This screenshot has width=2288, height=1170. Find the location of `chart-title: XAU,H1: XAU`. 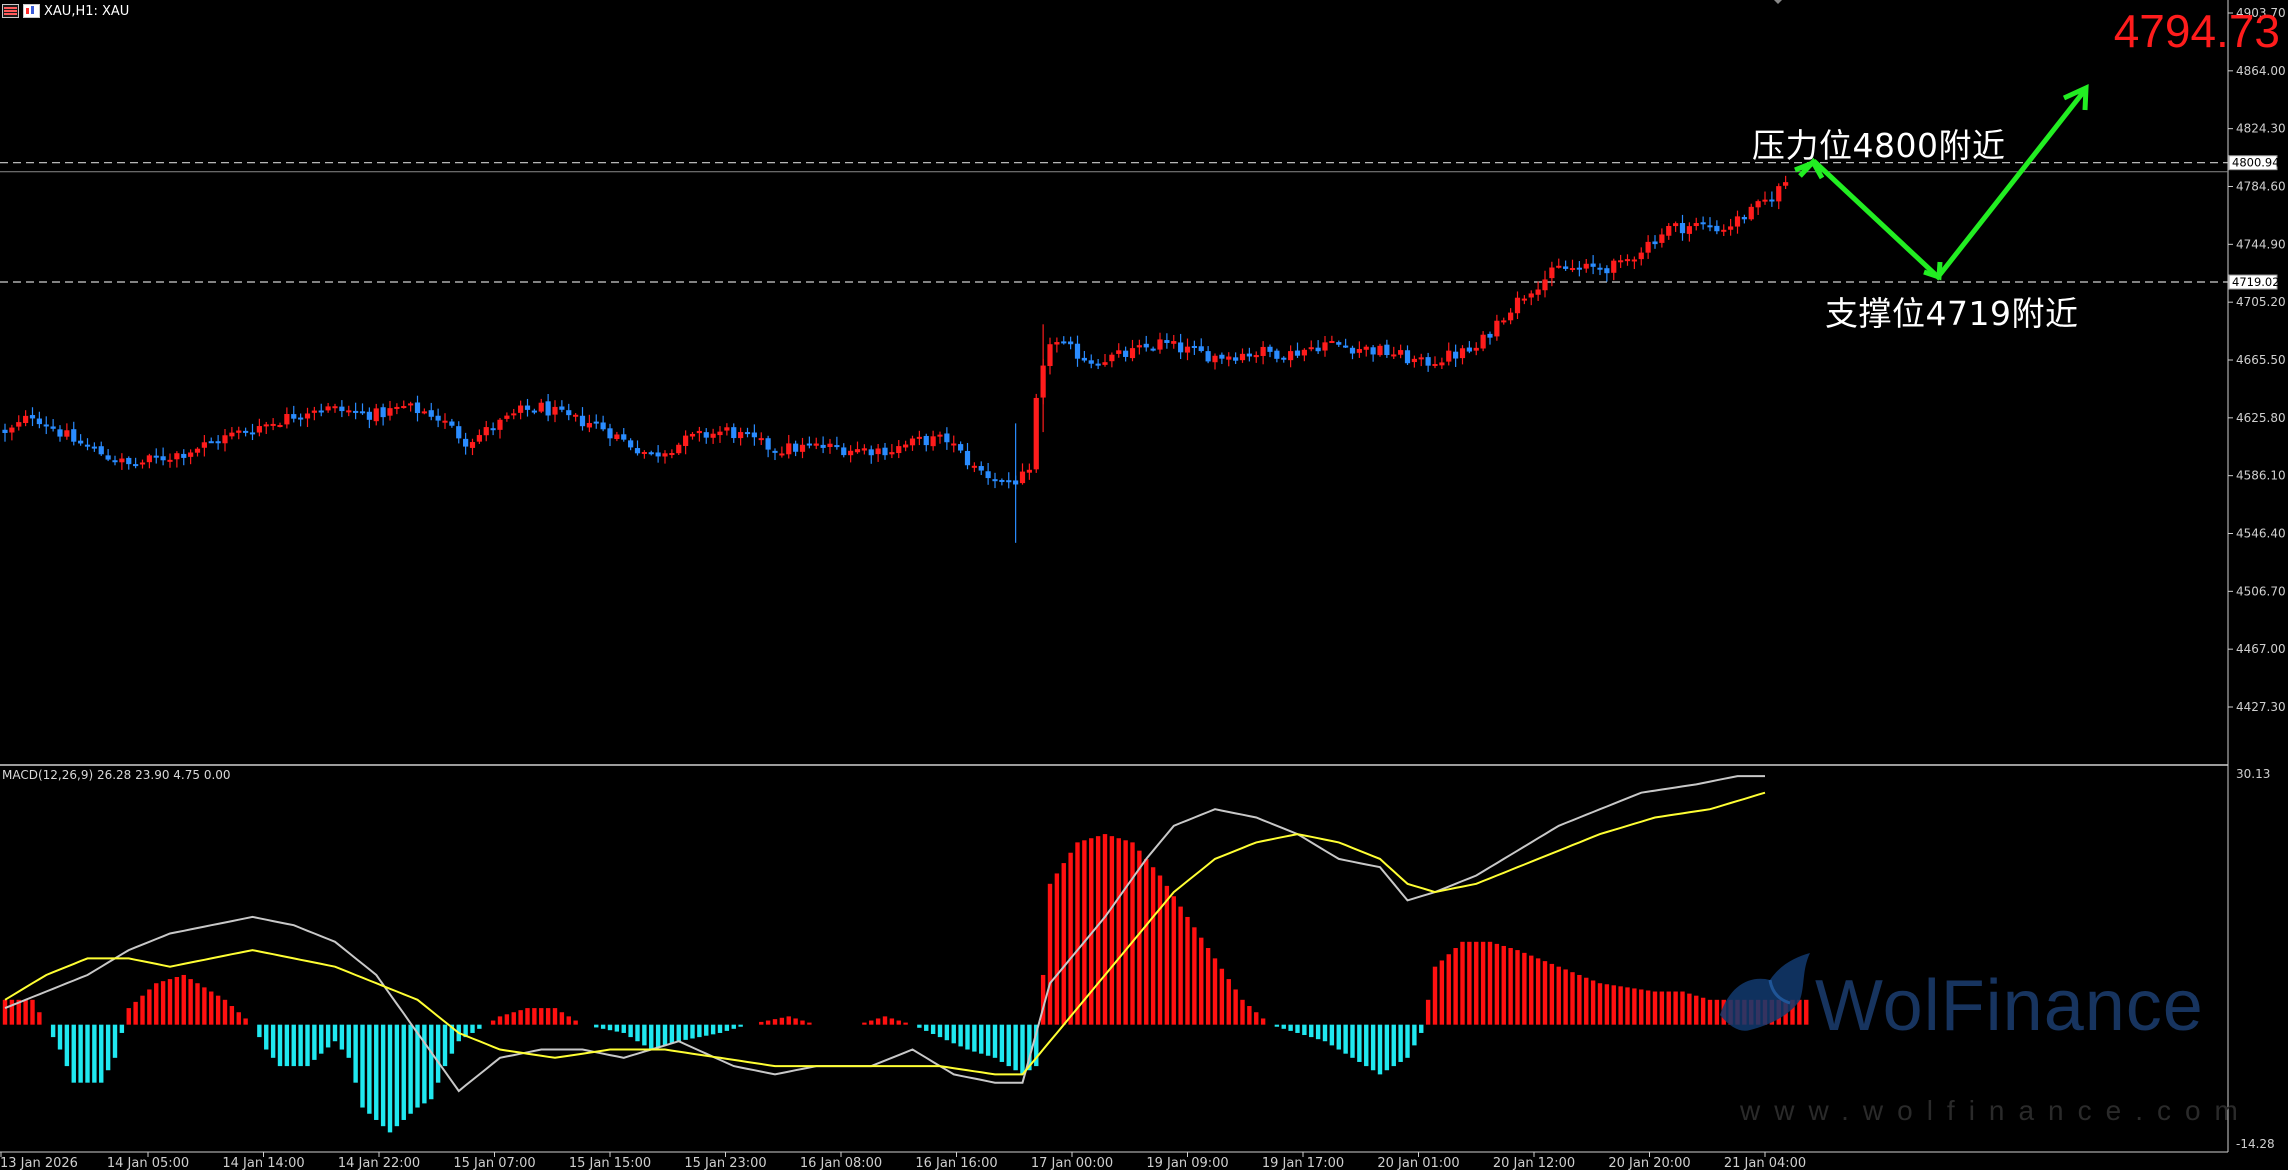

chart-title: XAU,H1: XAU is located at coordinates (87, 11).